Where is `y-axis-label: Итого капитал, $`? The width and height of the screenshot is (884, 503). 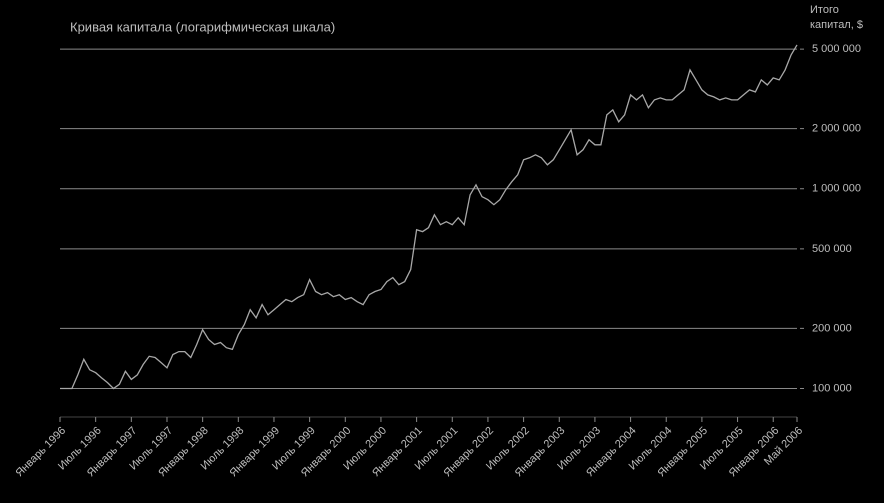 y-axis-label: Итого капитал, $ is located at coordinates (836, 17).